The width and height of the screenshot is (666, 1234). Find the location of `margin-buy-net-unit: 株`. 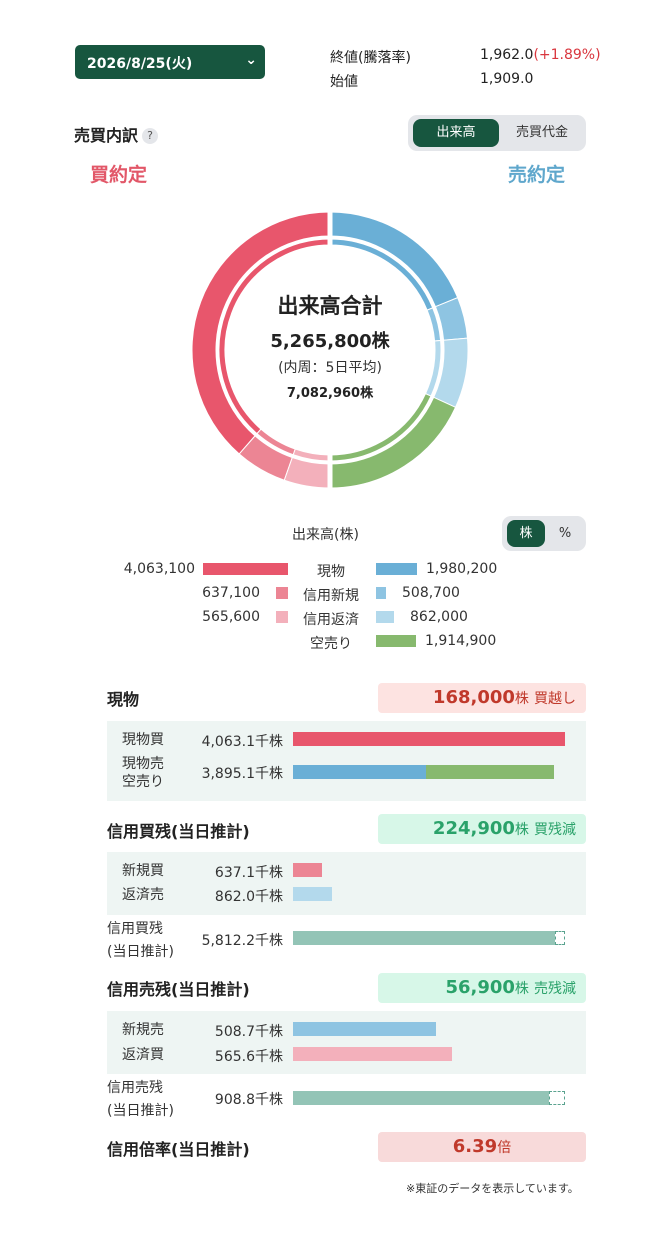

margin-buy-net-unit: 株 is located at coordinates (521, 830).